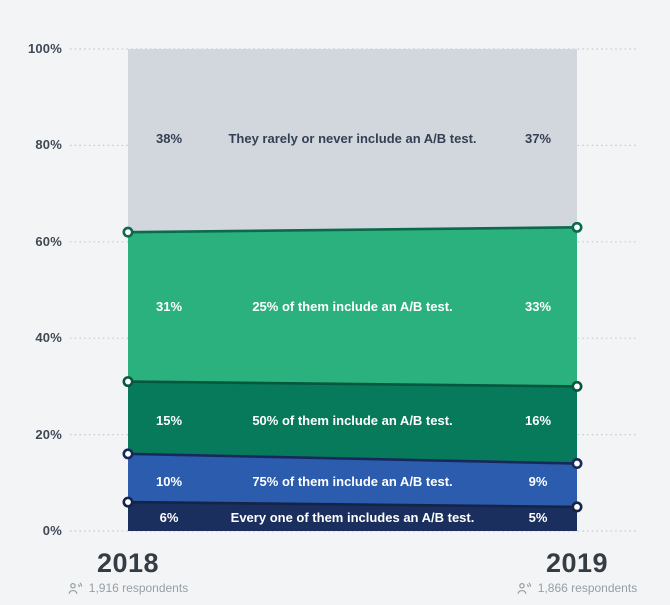  I want to click on band-pct-right: 37%, so click(538, 139).